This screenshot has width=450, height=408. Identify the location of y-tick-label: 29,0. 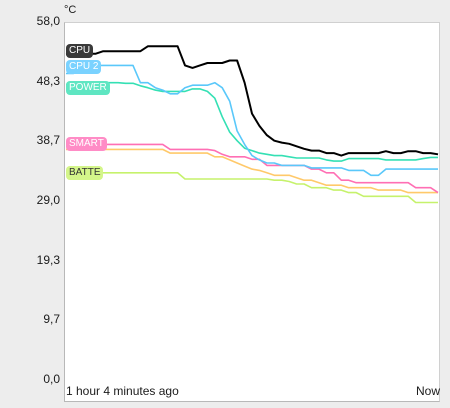
(48, 200).